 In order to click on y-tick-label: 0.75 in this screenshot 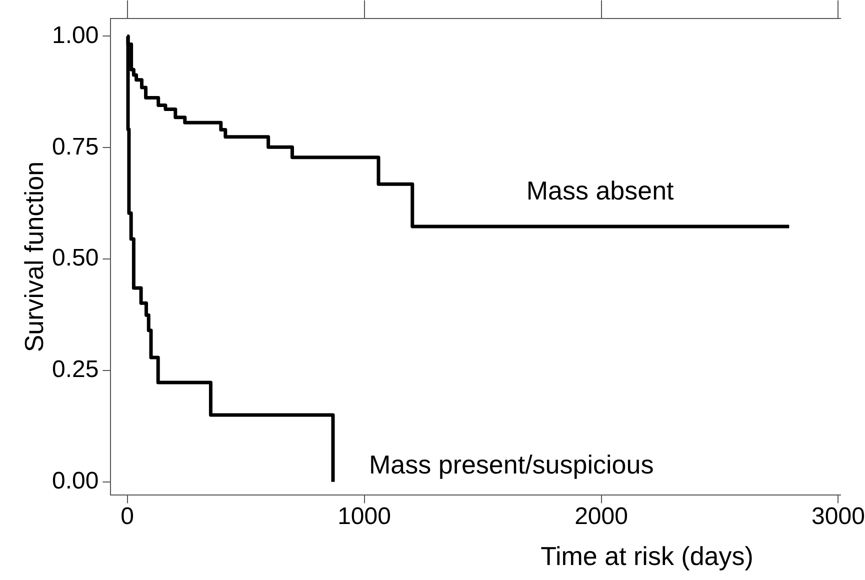, I will do `click(75, 146)`.